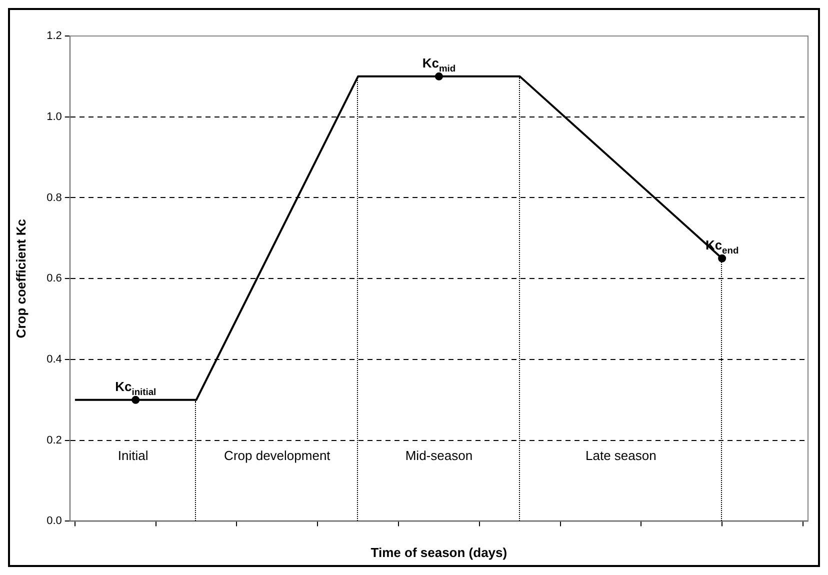 The height and width of the screenshot is (575, 828). Describe the element at coordinates (54, 440) in the screenshot. I see `y-tick-label: 0.2` at that location.